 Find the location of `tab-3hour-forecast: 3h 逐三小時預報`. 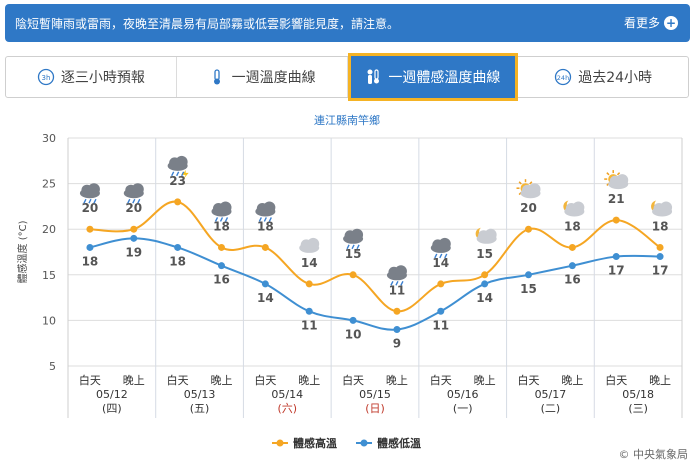

tab-3hour-forecast: 3h 逐三小時預報 is located at coordinates (91, 77).